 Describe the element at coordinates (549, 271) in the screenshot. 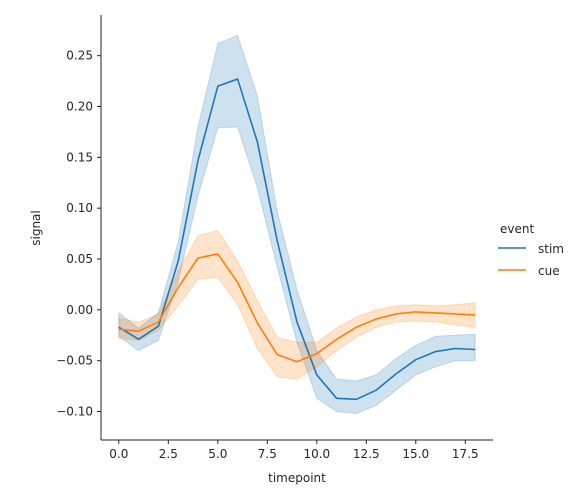

I see `legend-label-cue: cue` at that location.